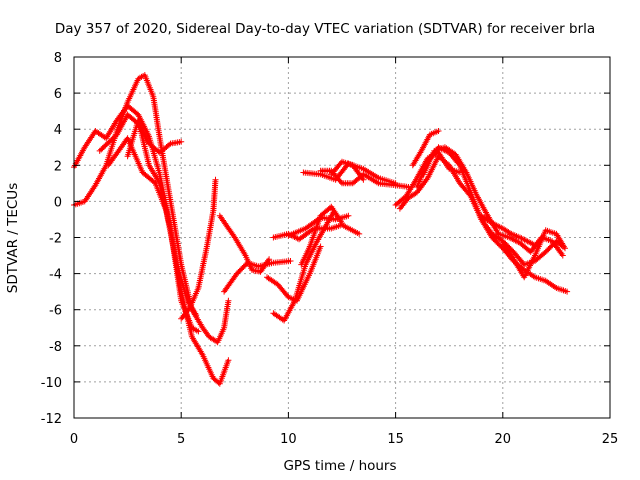 This screenshot has width=640, height=480. What do you see at coordinates (58, 58) in the screenshot?
I see `y-tick-label: 8` at bounding box center [58, 58].